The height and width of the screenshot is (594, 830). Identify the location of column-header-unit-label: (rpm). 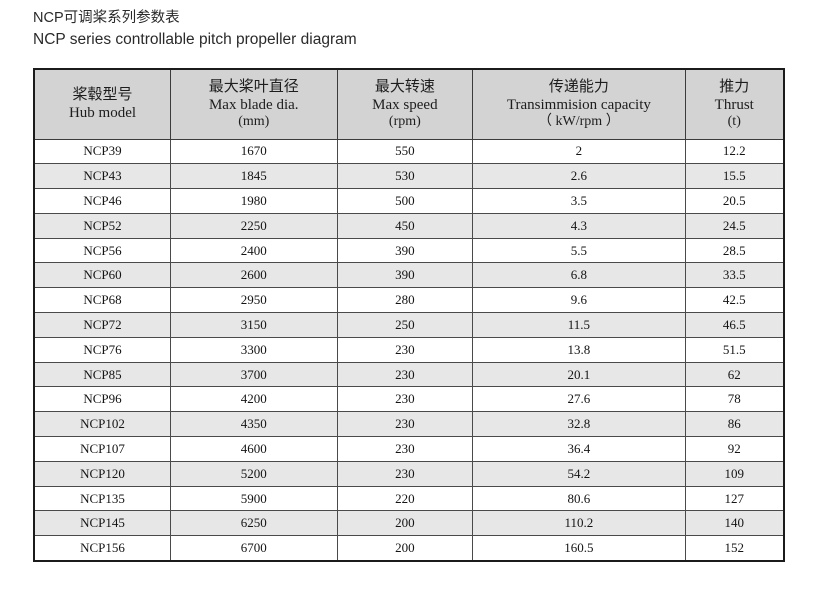
(404, 122).